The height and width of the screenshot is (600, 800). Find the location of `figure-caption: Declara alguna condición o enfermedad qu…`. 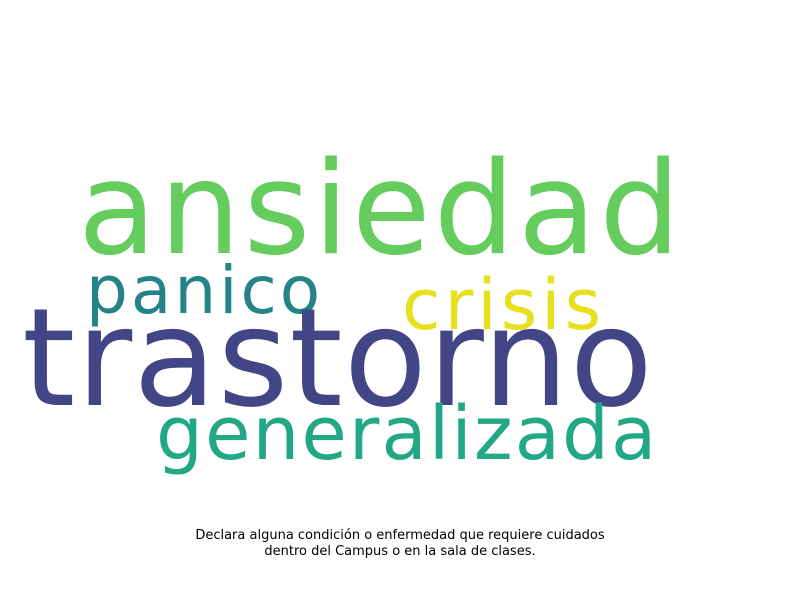

figure-caption: Declara alguna condición o enfermedad qu… is located at coordinates (400, 544).